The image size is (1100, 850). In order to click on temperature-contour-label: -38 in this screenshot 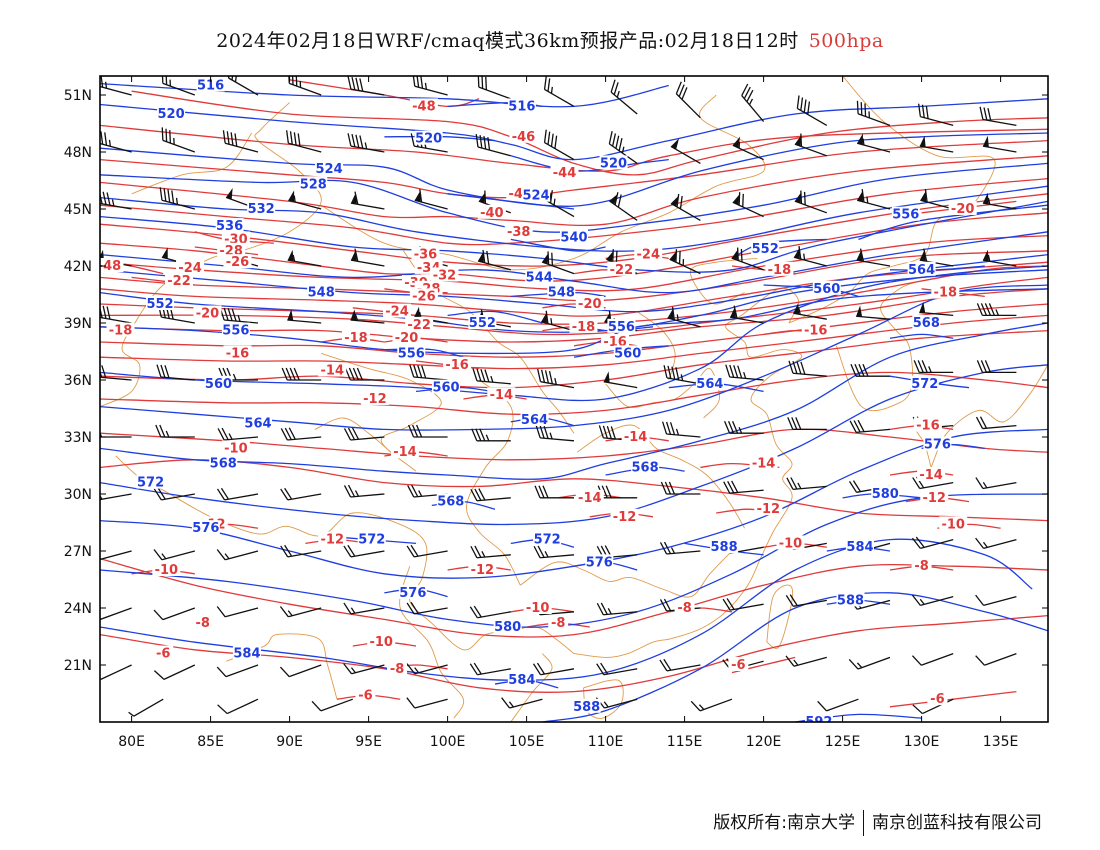, I will do `click(519, 232)`.